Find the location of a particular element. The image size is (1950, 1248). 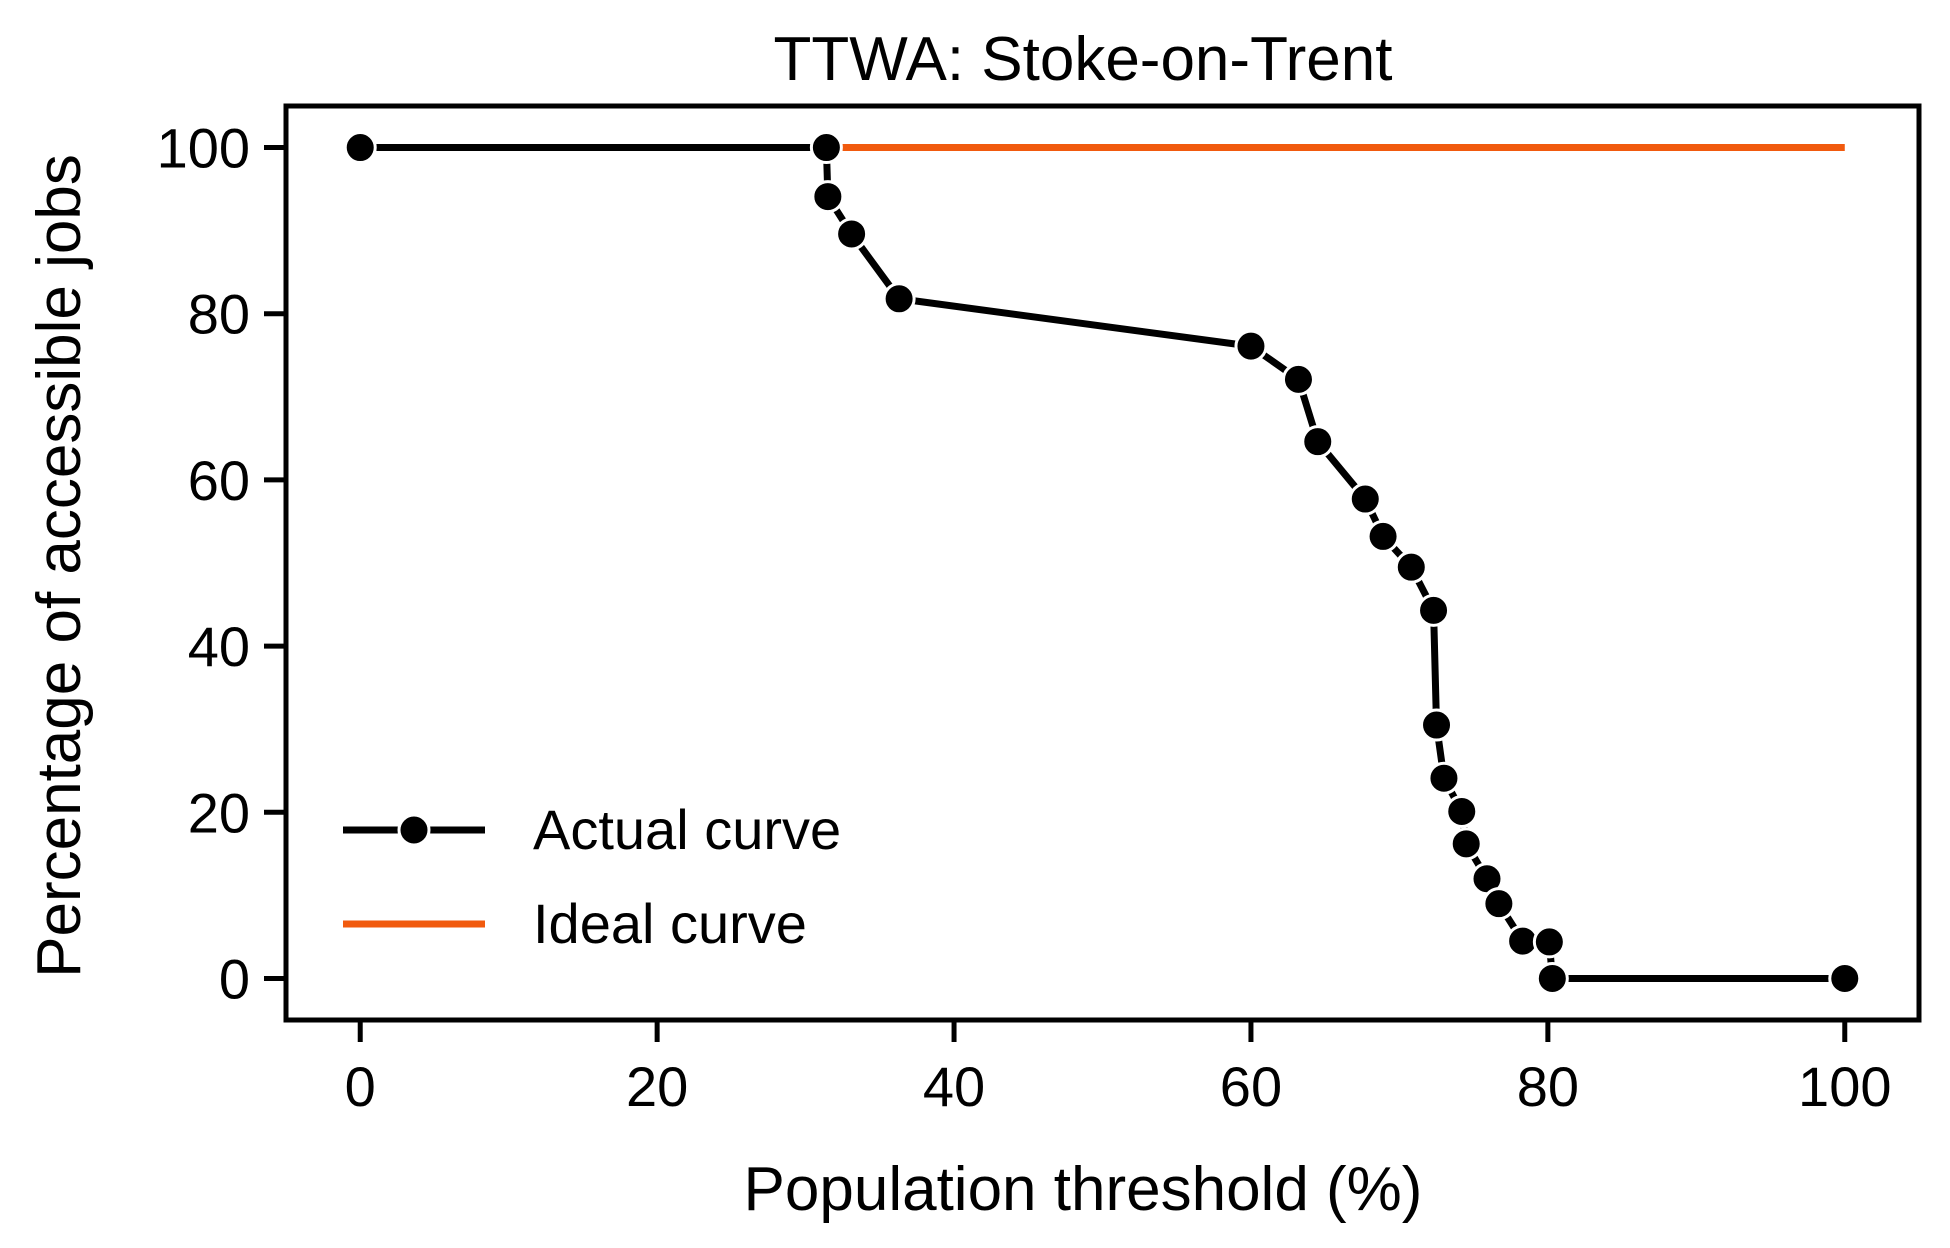

legend-marker-actual is located at coordinates (414, 830).